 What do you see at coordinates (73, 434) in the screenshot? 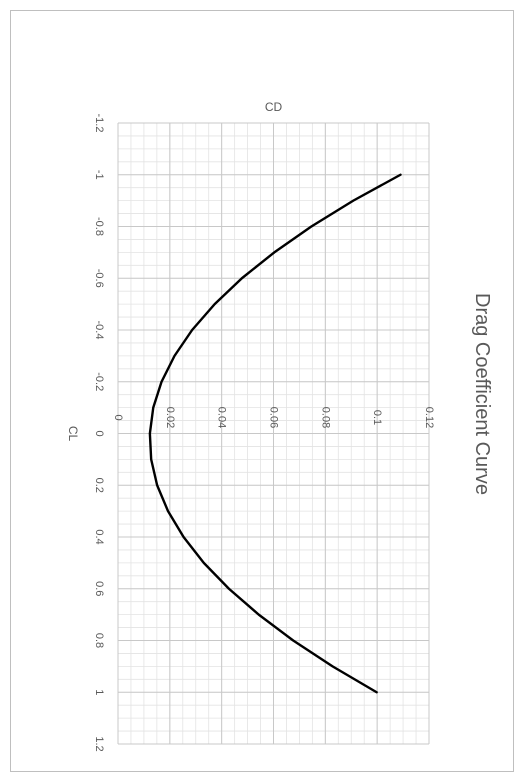
I see `x-axis-title: CL` at bounding box center [73, 434].